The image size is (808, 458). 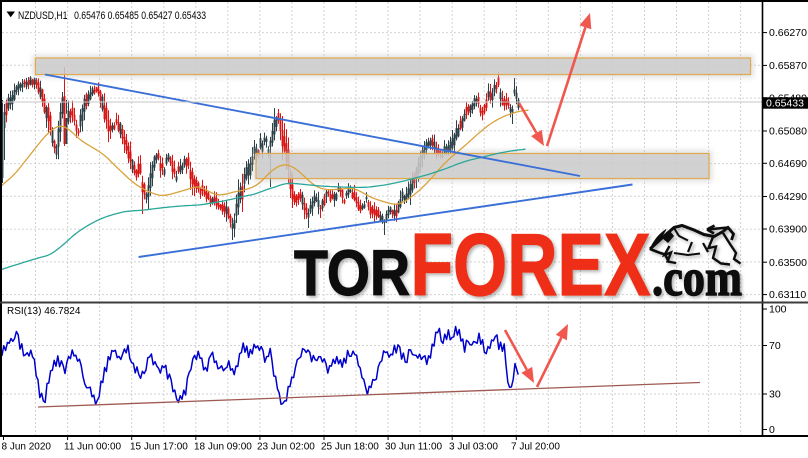 I want to click on svg-text: 7 Jul 20:00, so click(x=535, y=447).